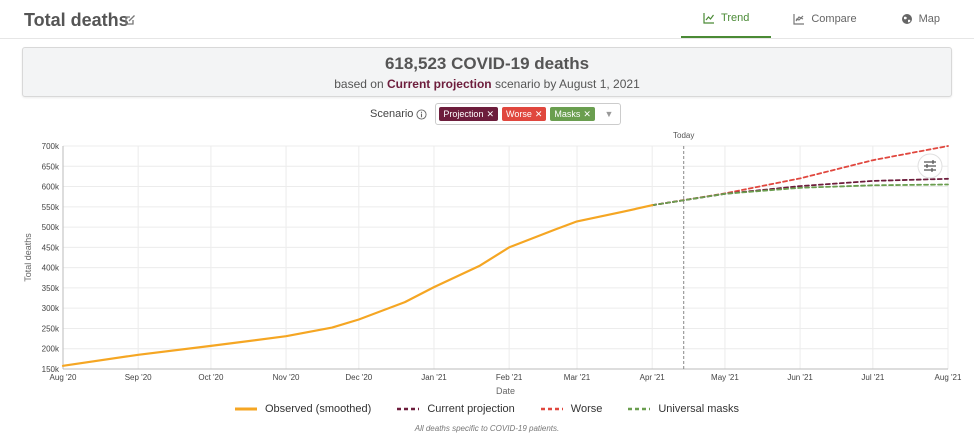 The width and height of the screenshot is (974, 435). What do you see at coordinates (408, 409) in the screenshot?
I see `legend-swatch-projection` at bounding box center [408, 409].